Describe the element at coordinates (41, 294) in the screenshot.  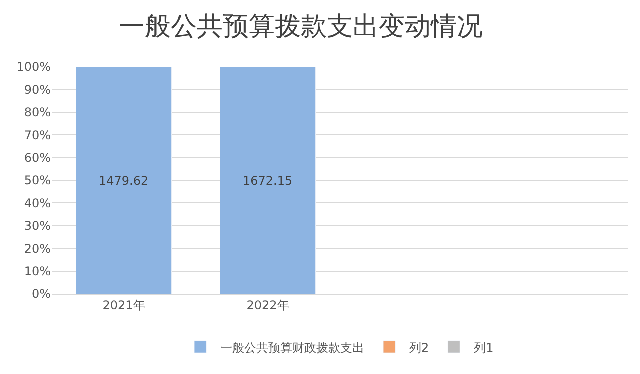
I see `y-tick-label: 0%` at that location.